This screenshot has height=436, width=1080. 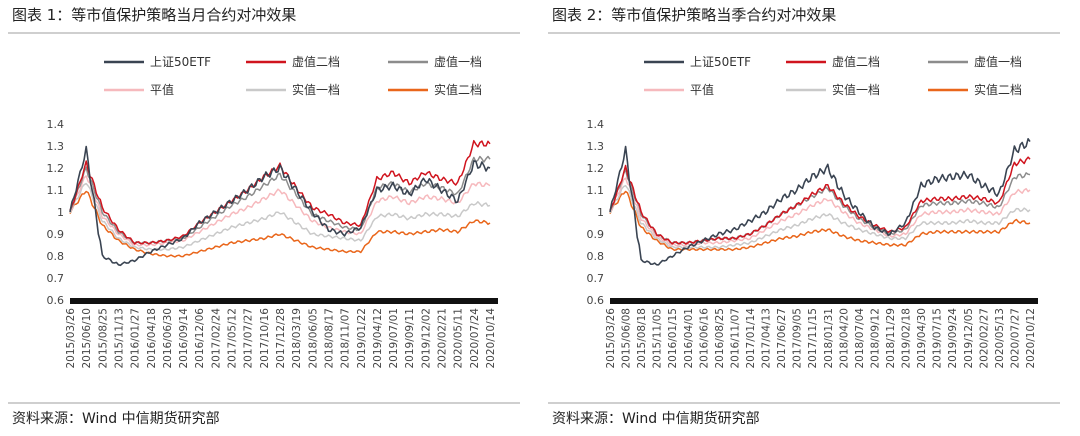 What do you see at coordinates (120, 338) in the screenshot?
I see `x-tick-label: 2015/11/13` at bounding box center [120, 338].